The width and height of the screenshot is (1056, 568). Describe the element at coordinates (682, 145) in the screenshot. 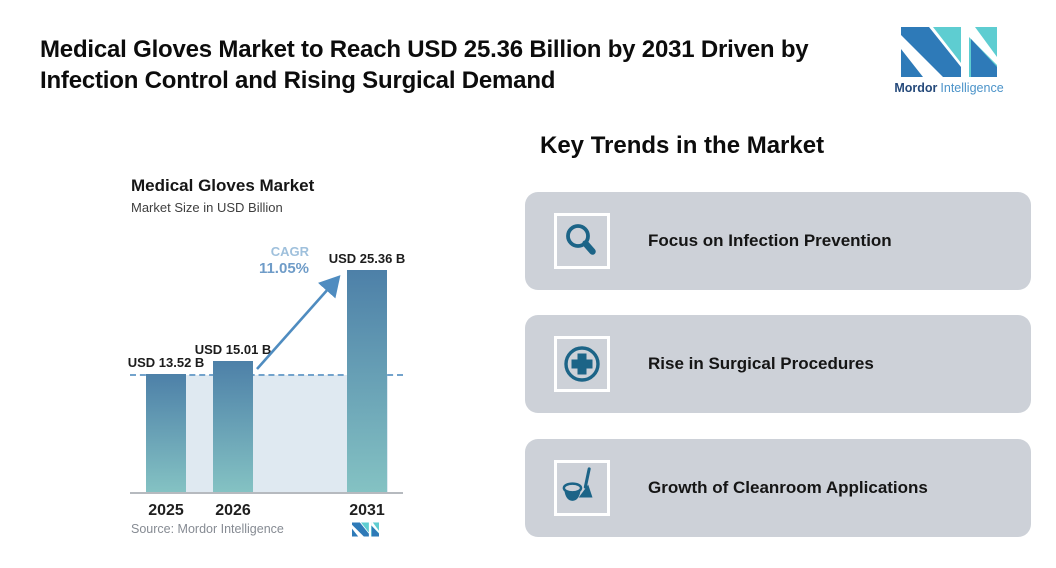

I see `trends-heading: Key Trends in the Market` at that location.